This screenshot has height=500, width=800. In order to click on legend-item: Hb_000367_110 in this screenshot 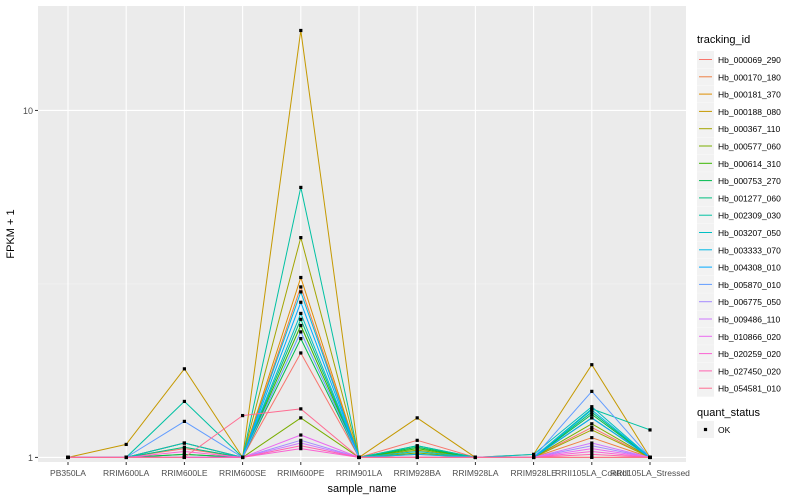, I will do `click(739, 129)`.